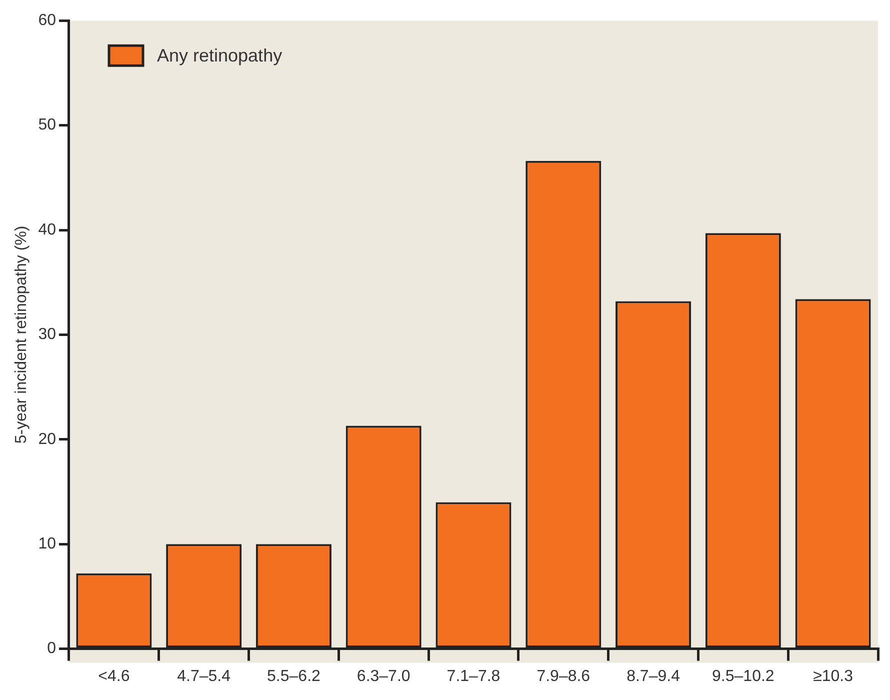 The image size is (890, 700). I want to click on y-tick-label: 10, so click(47, 544).